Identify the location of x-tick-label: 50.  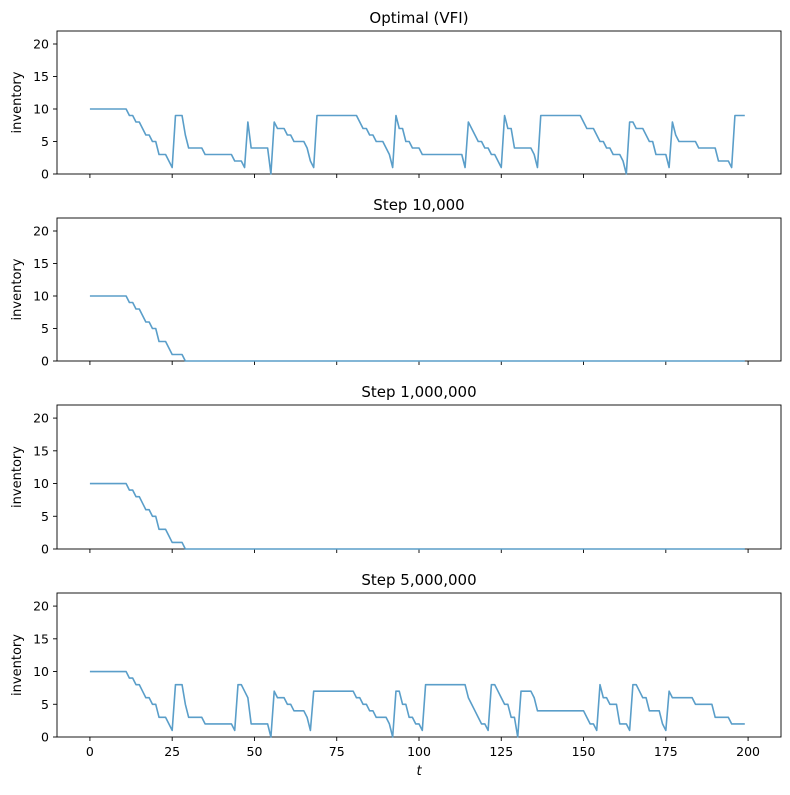
(255, 751).